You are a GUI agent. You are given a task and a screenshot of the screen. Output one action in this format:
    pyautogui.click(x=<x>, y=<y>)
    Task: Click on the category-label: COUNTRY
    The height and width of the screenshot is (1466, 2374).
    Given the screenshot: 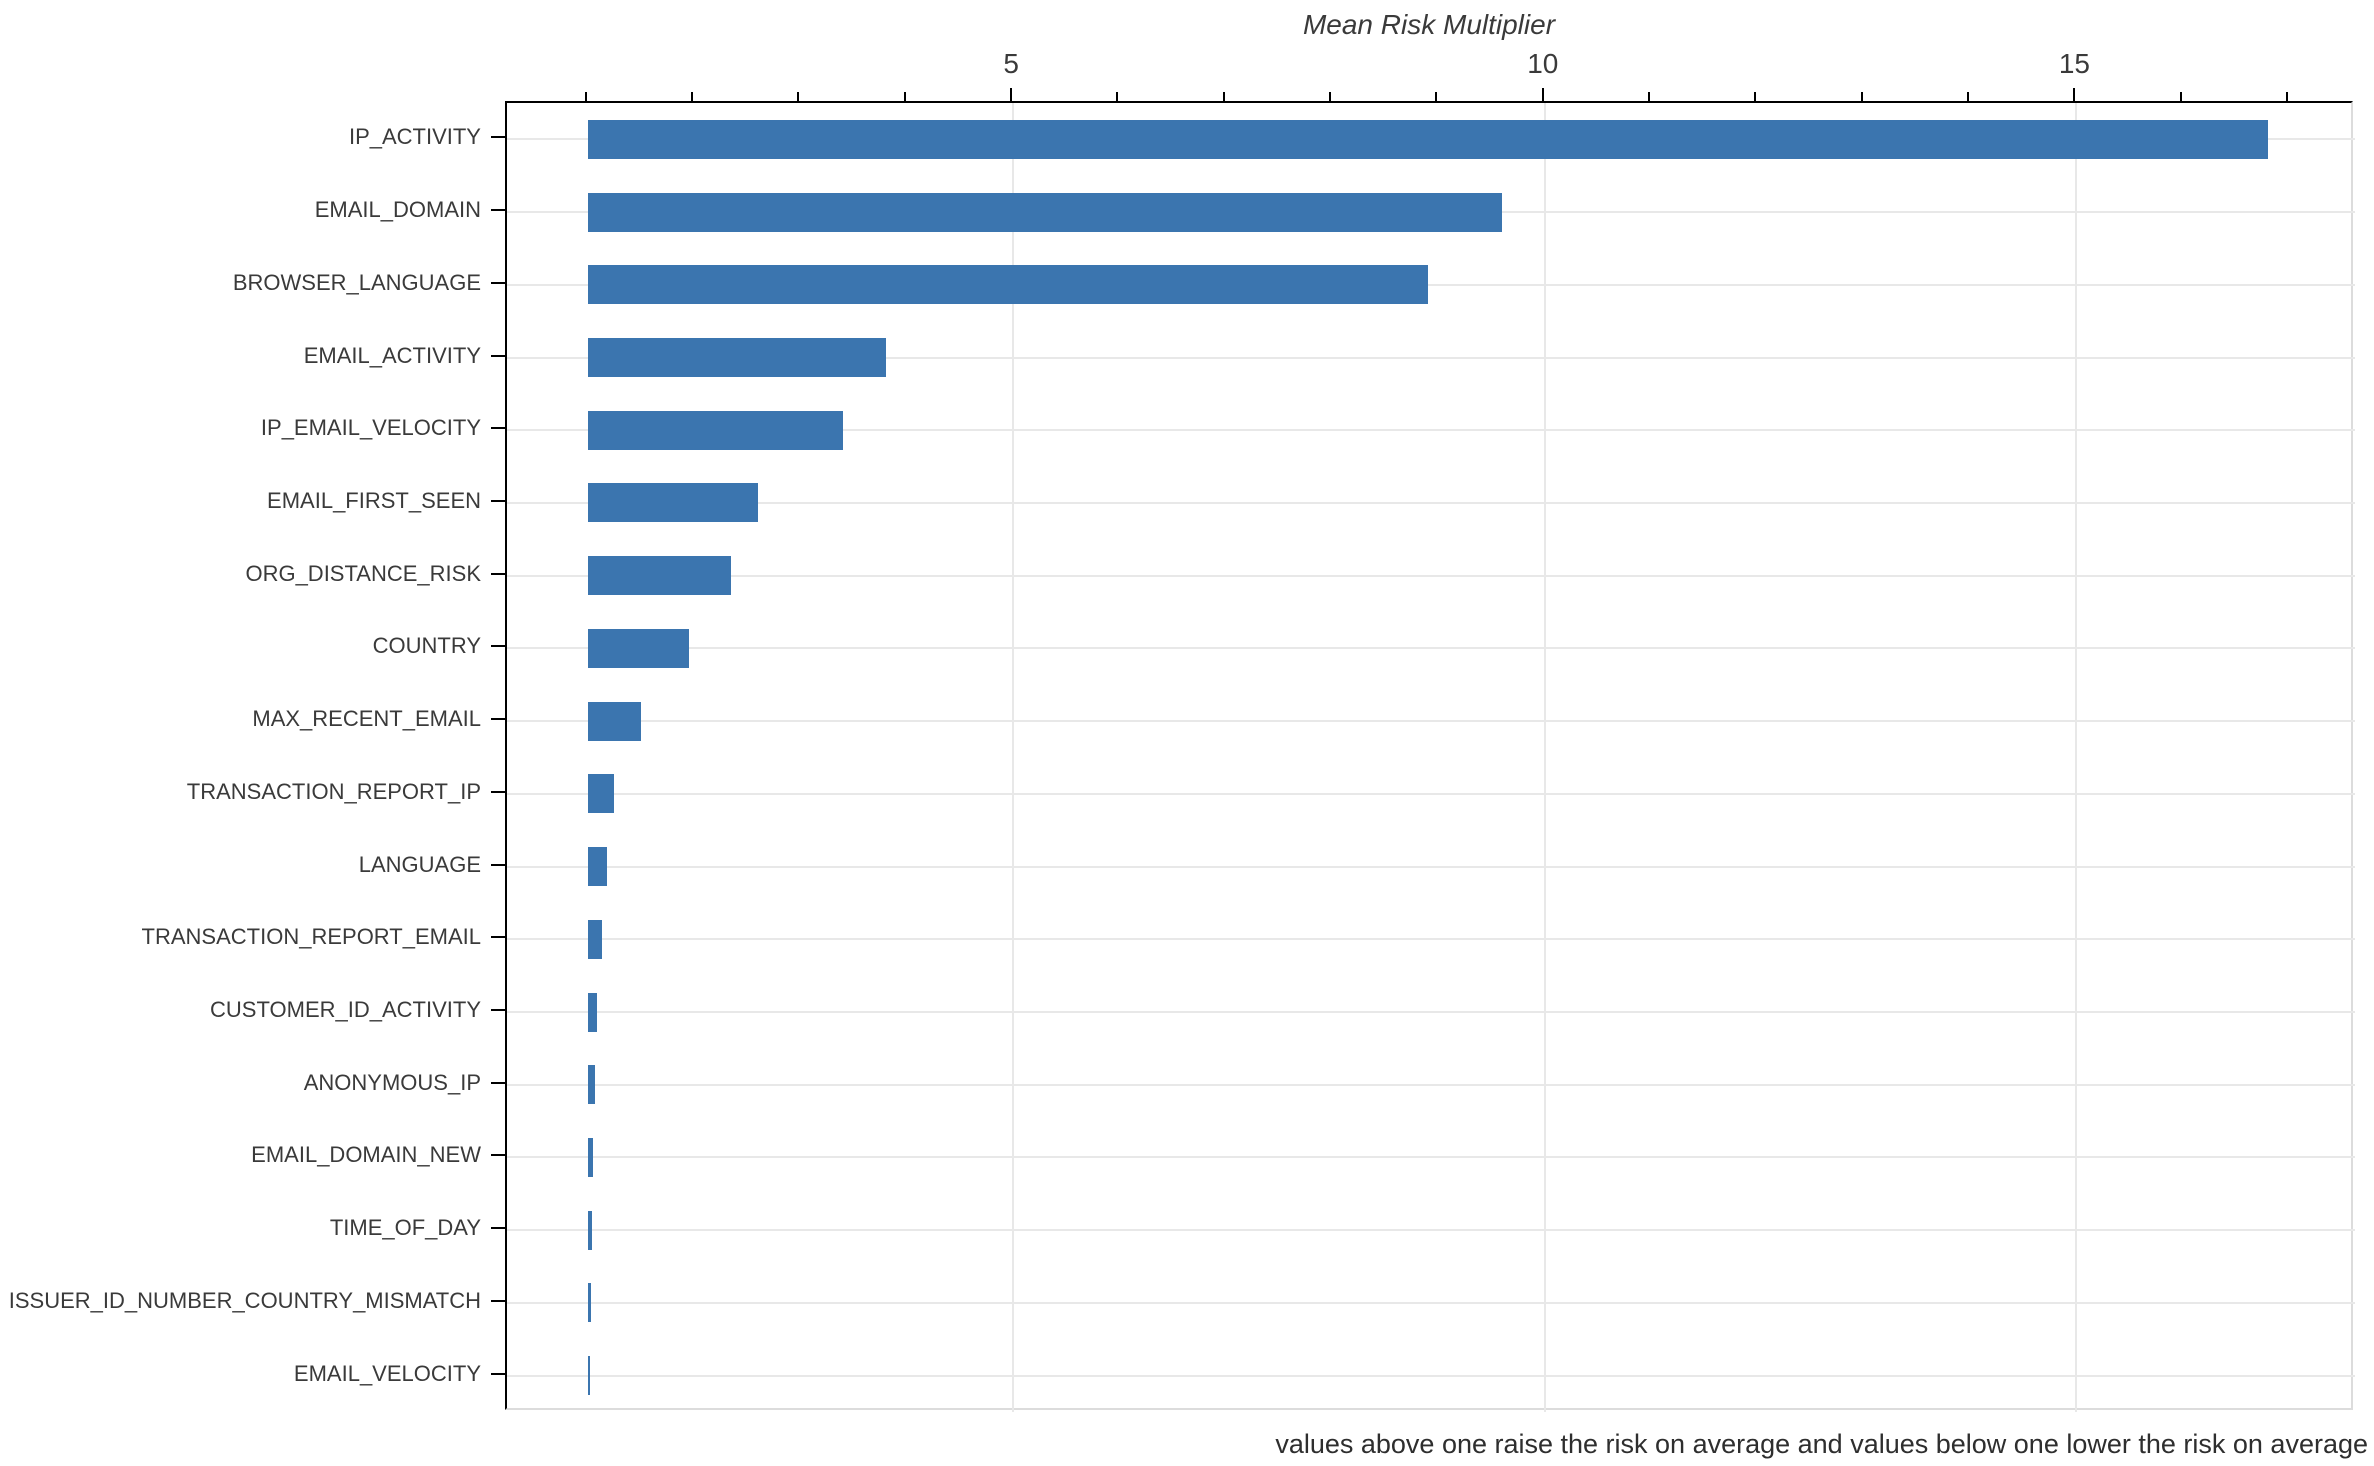 What is the action you would take?
    pyautogui.click(x=426, y=646)
    